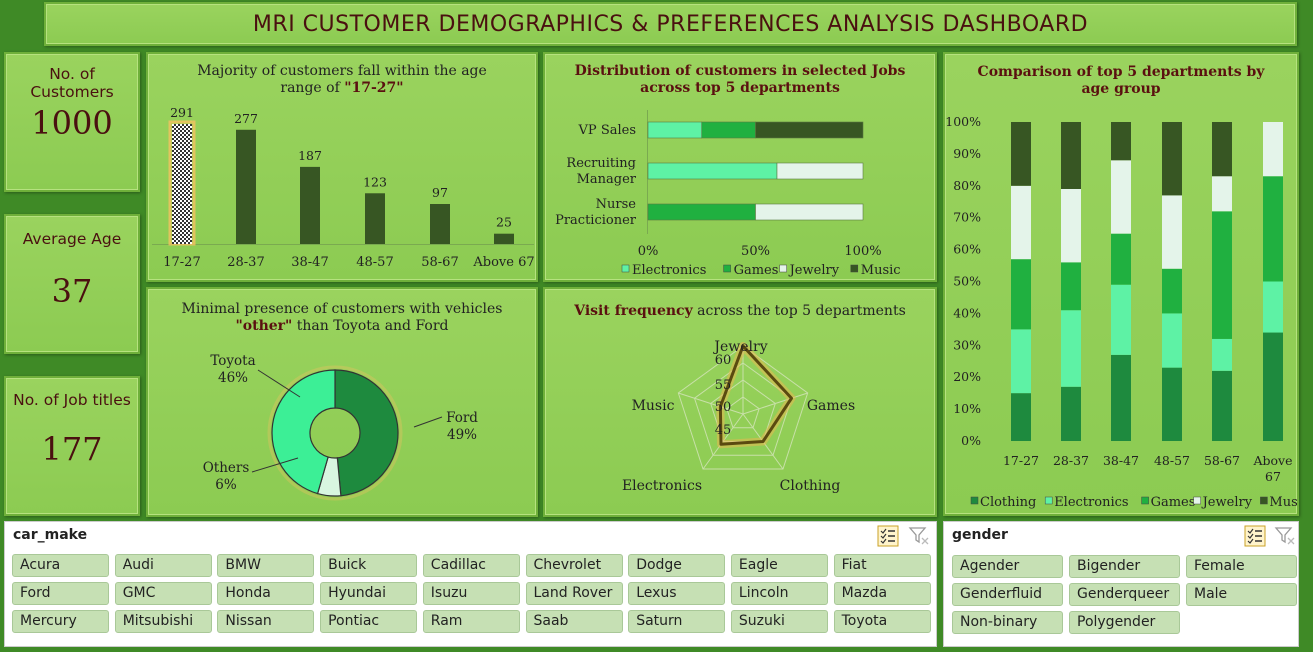 The width and height of the screenshot is (1313, 652). Describe the element at coordinates (60, 593) in the screenshot. I see `slicer-item: Ford` at that location.